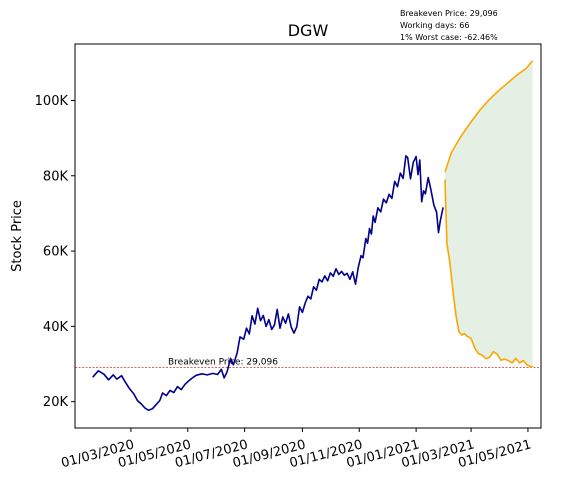  What do you see at coordinates (449, 13) in the screenshot?
I see `annotation-breakeven: Breakeven Price: 29,096` at bounding box center [449, 13].